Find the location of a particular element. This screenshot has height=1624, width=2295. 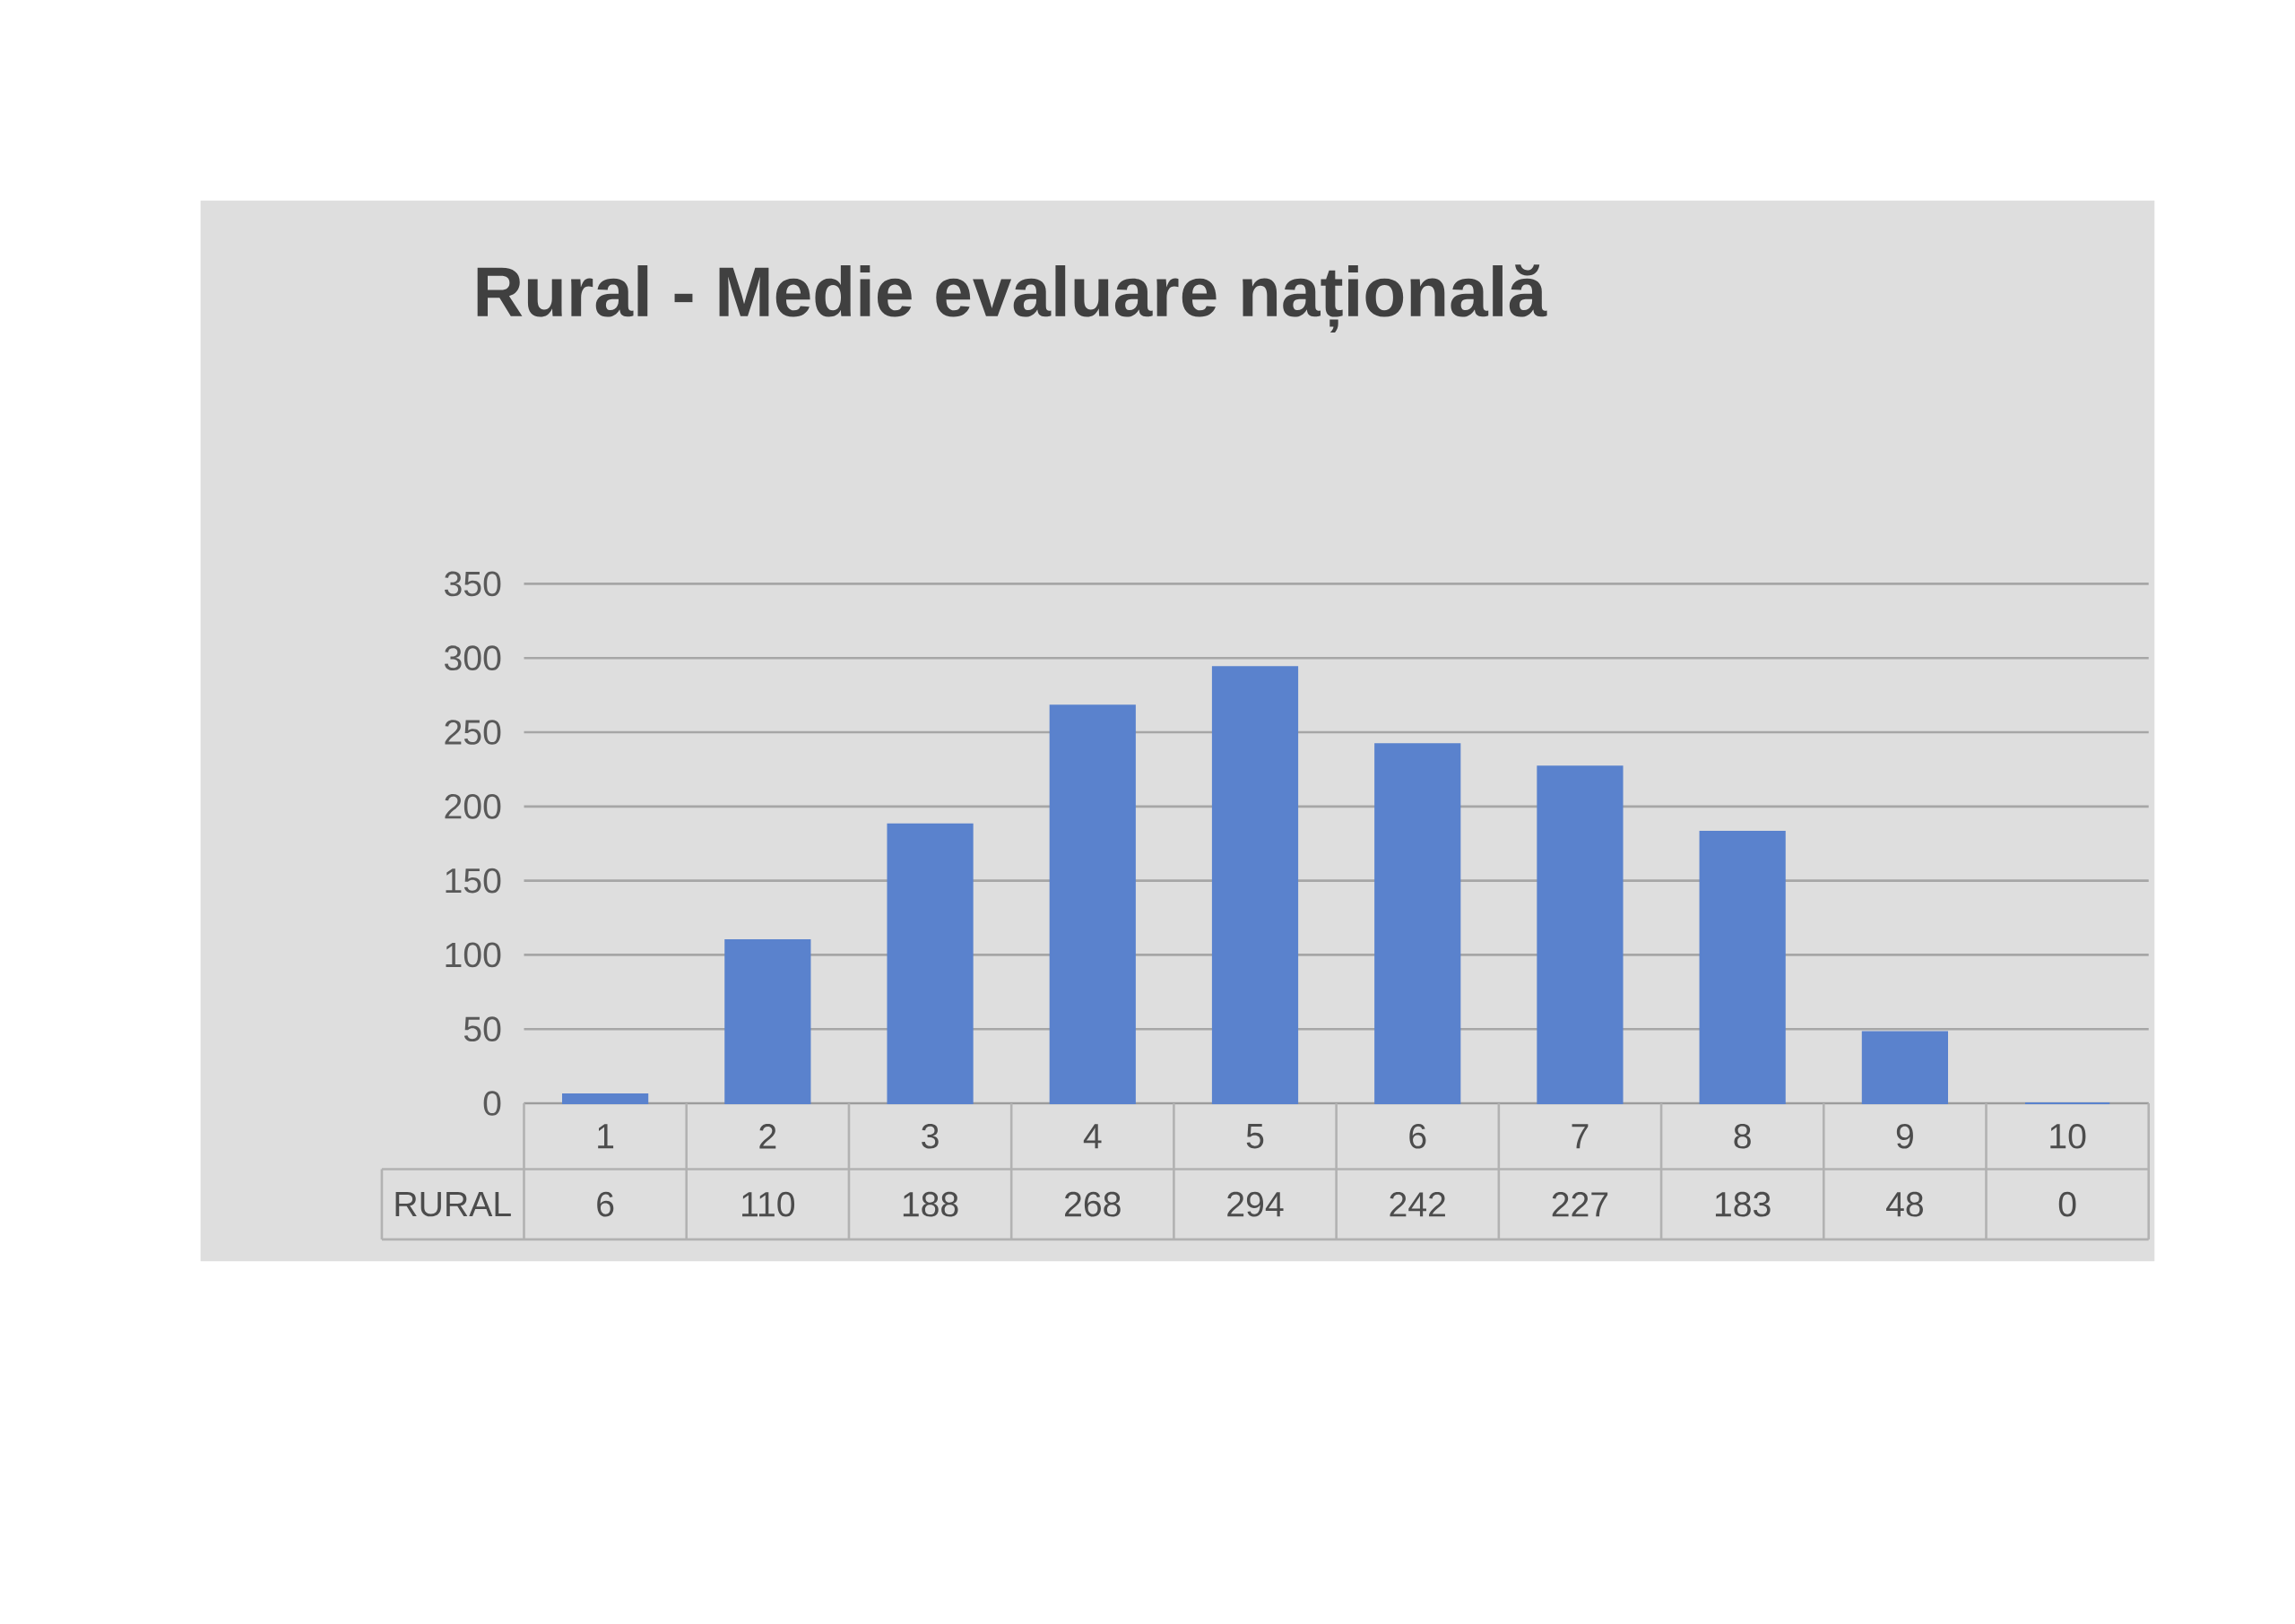

data-label: 6 is located at coordinates (606, 1204).